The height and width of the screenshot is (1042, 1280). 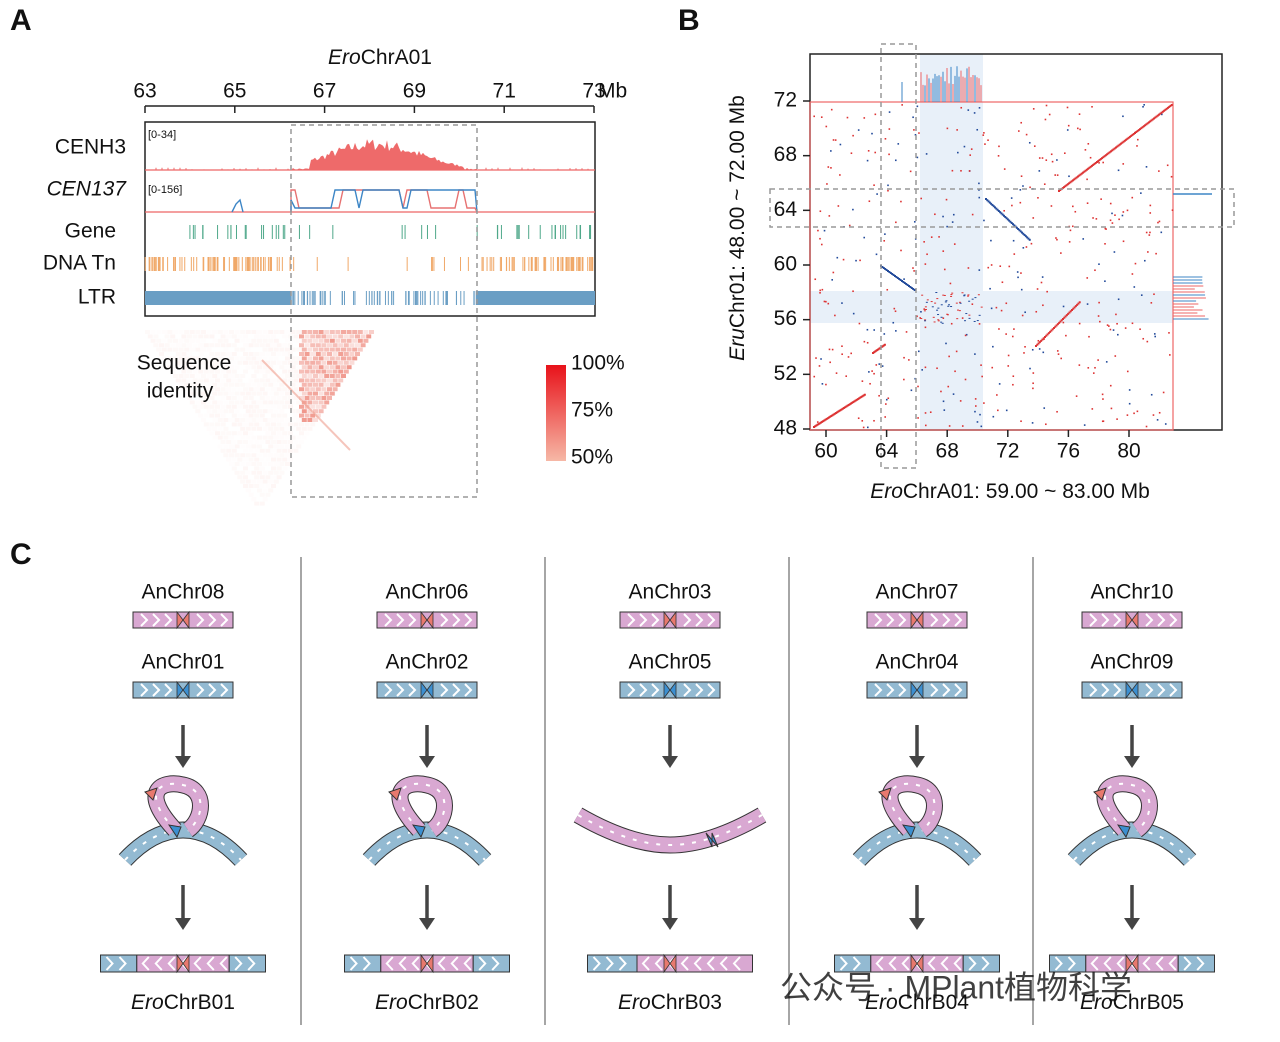 What do you see at coordinates (21, 20) in the screenshot?
I see `panel-label: A` at bounding box center [21, 20].